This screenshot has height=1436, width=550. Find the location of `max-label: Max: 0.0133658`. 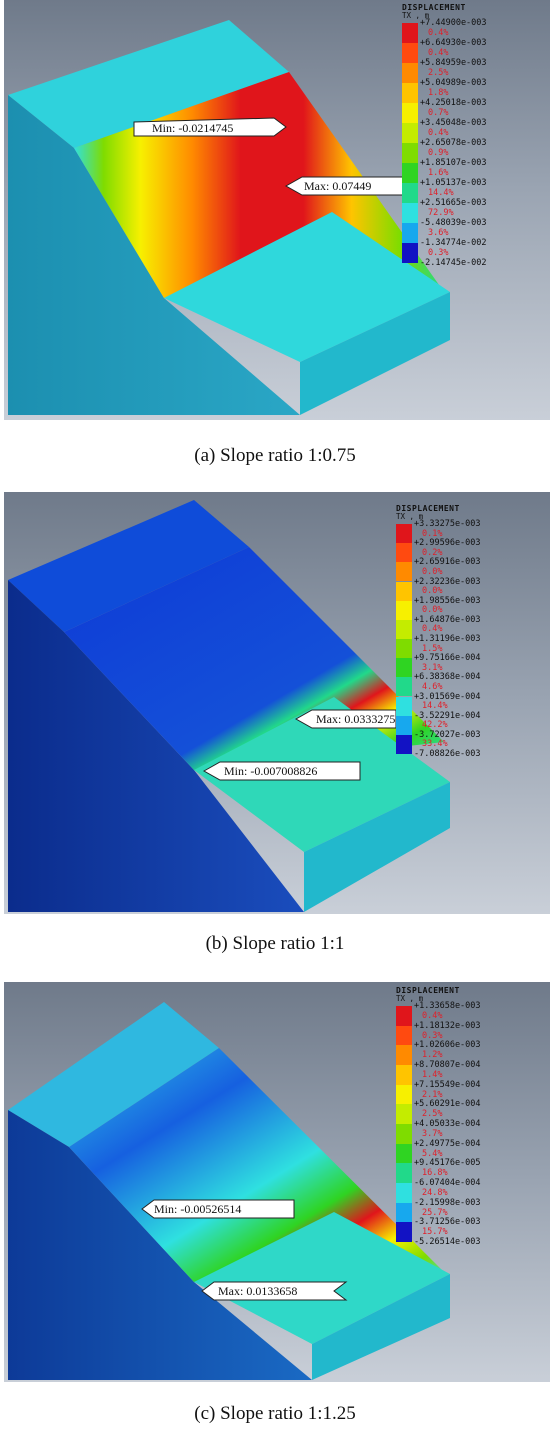

max-label: Max: 0.0133658 is located at coordinates (258, 1291).